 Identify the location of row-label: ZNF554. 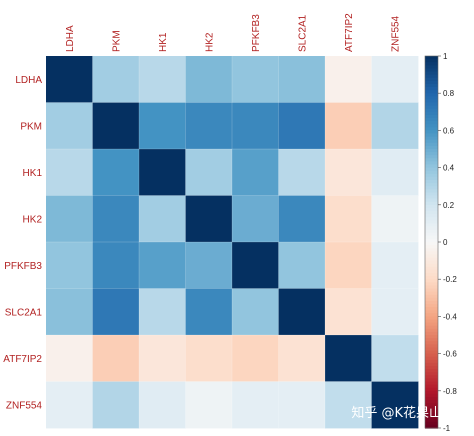
(24, 405).